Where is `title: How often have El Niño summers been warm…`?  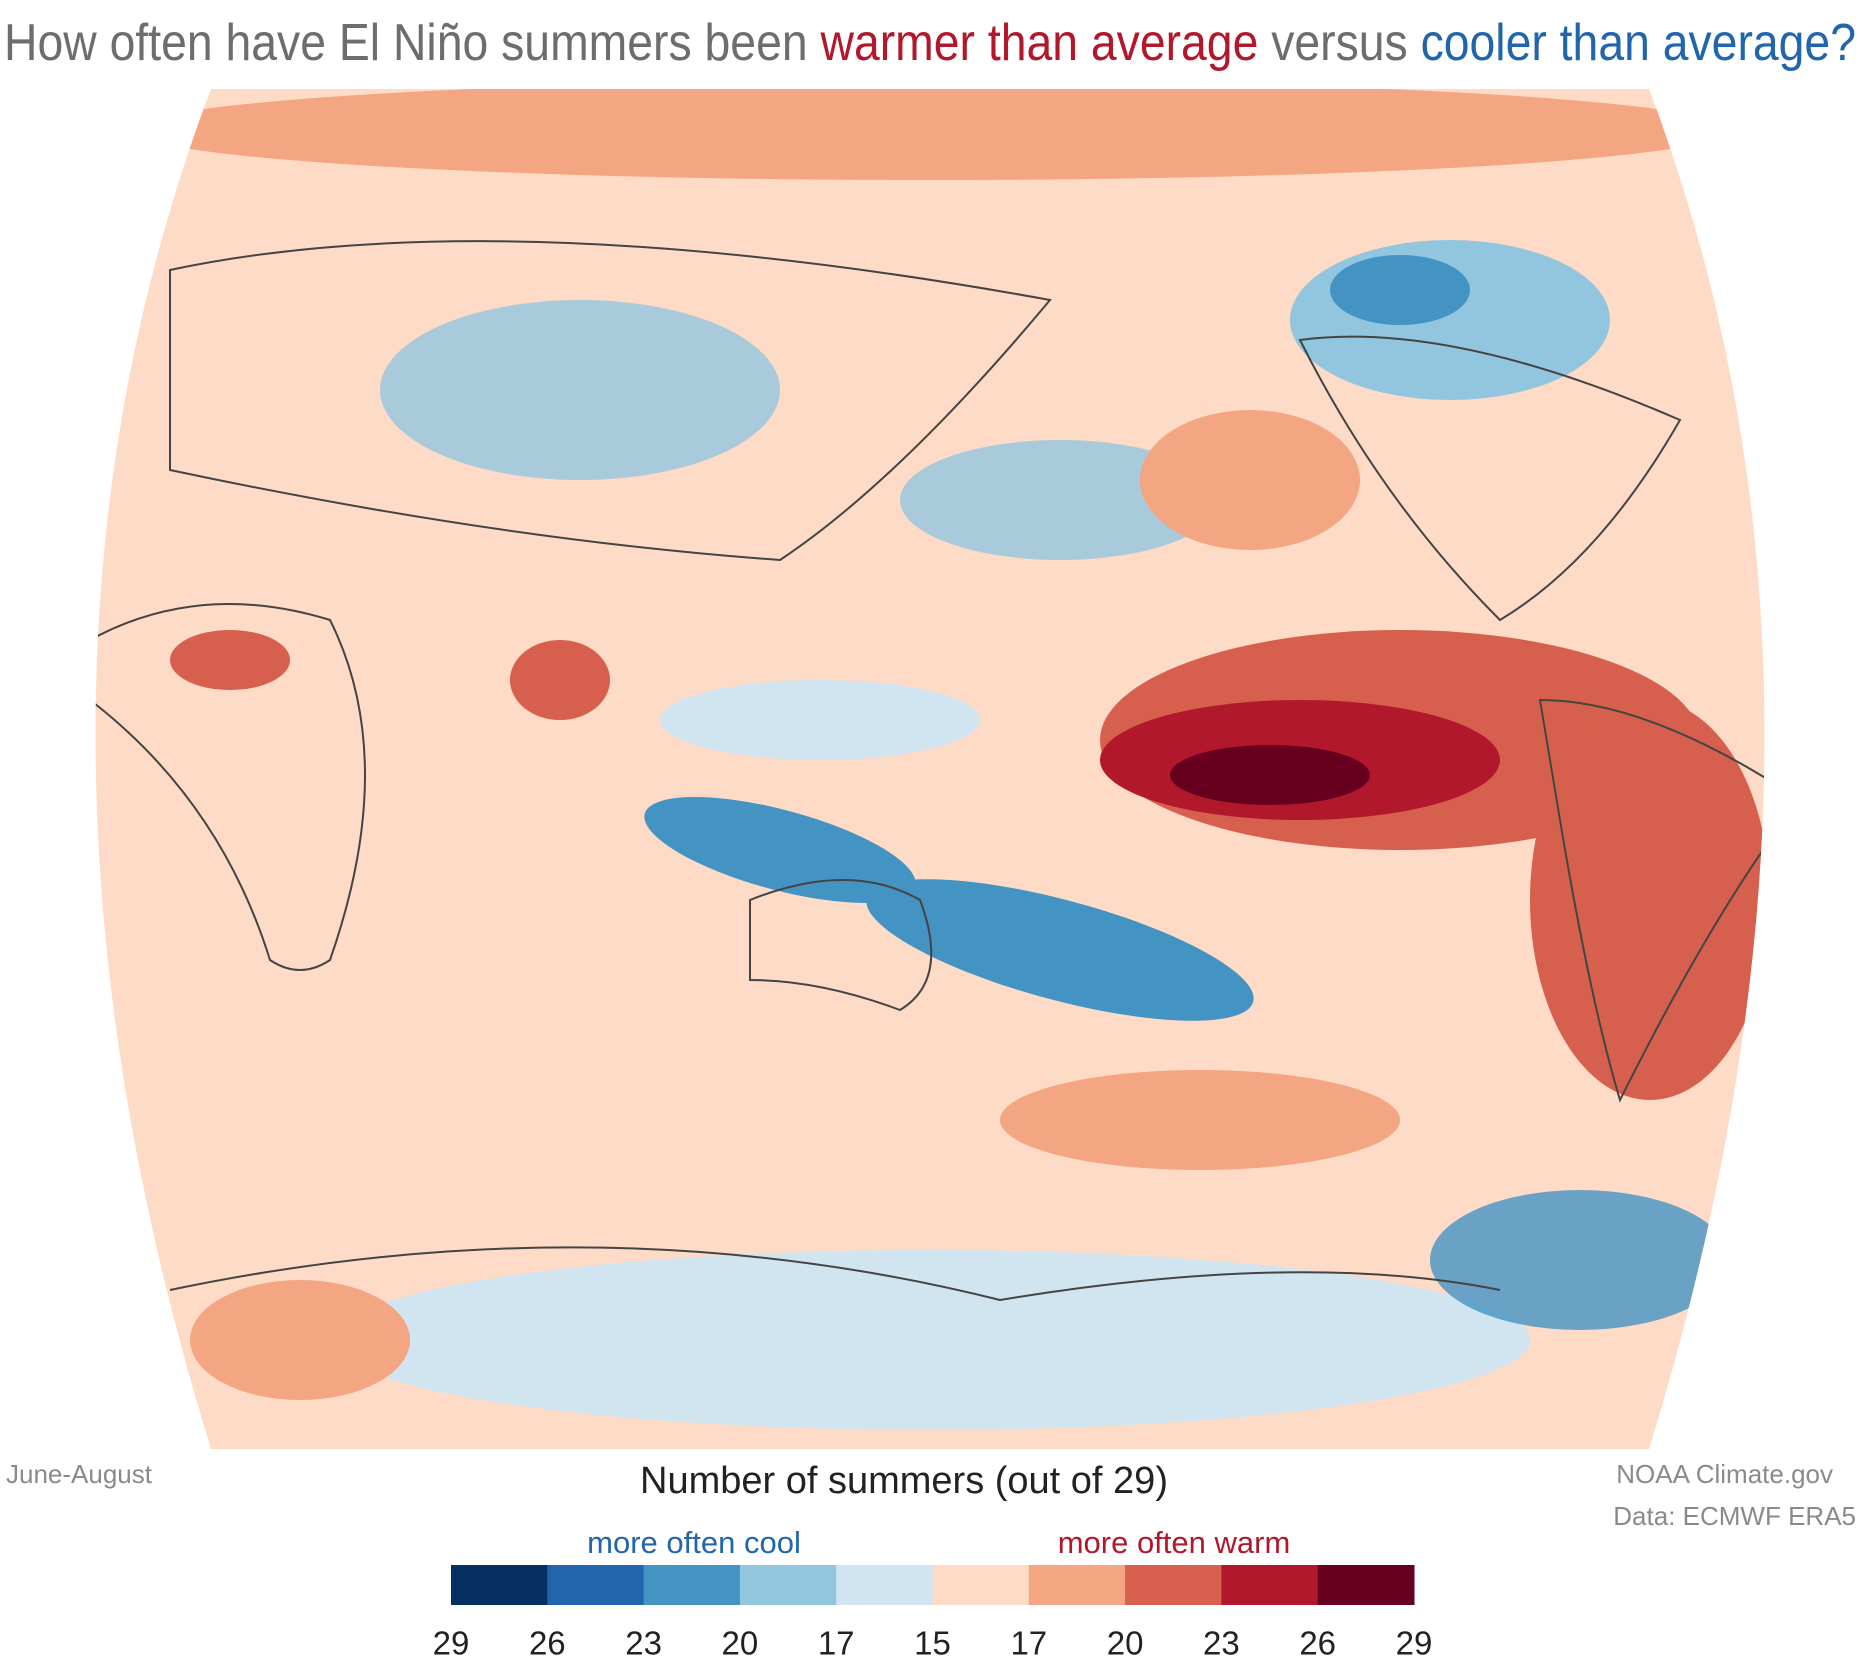
title: How often have El Niño summers been warm… is located at coordinates (930, 43).